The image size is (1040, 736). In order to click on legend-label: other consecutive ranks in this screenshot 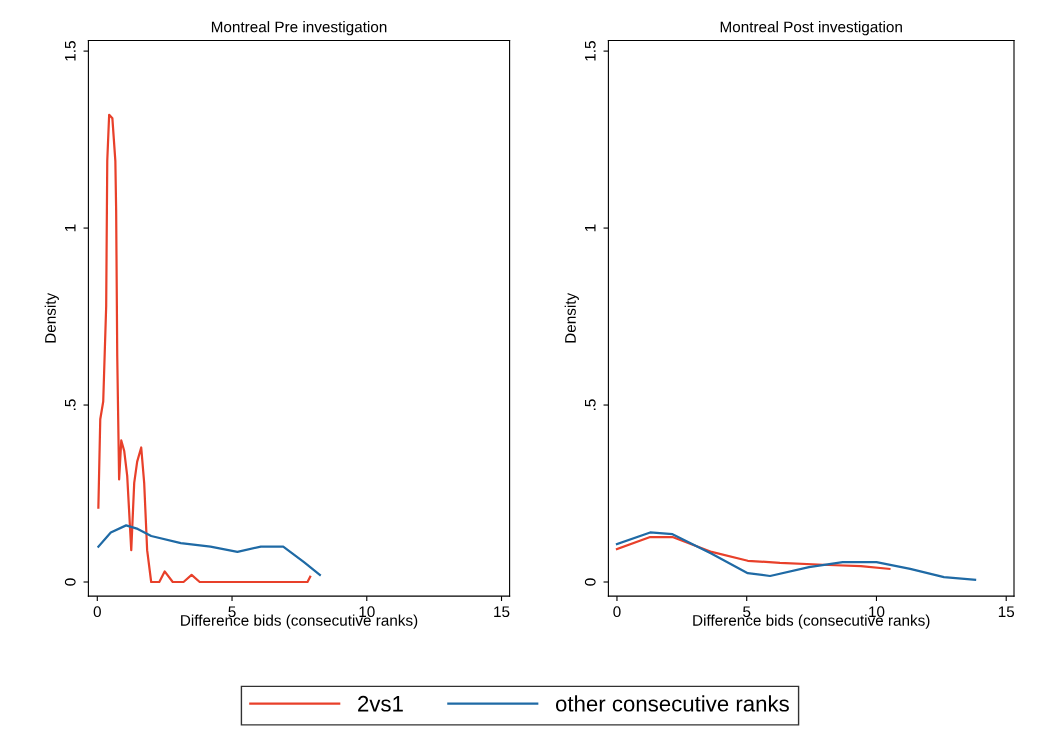, I will do `click(672, 703)`.